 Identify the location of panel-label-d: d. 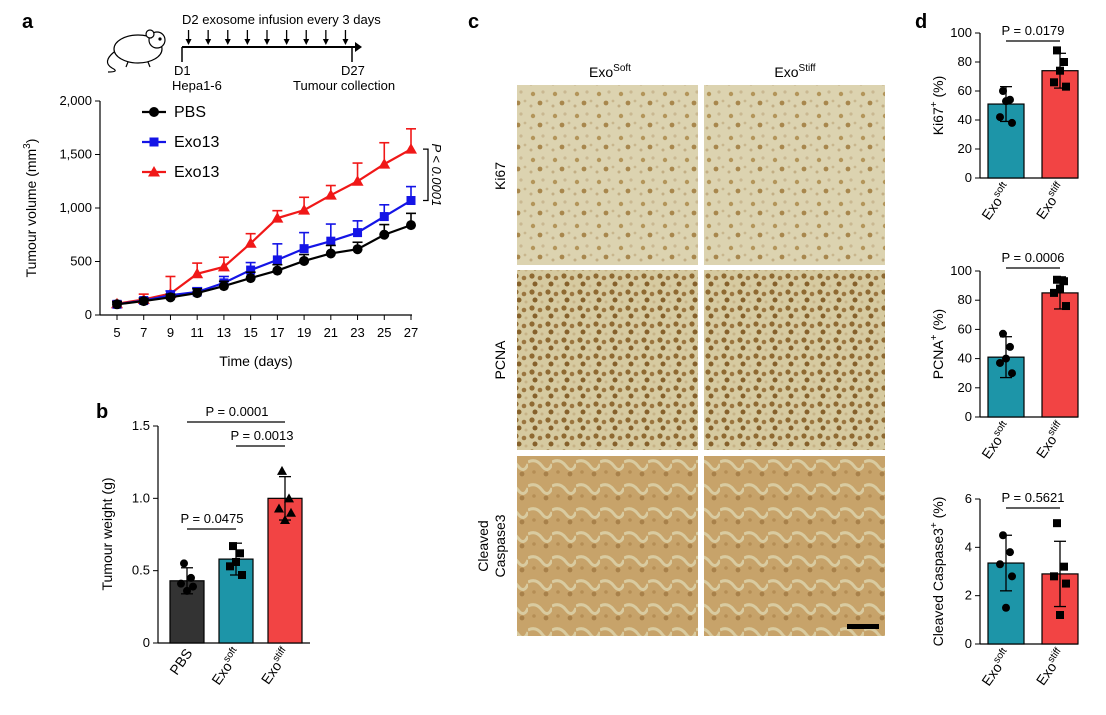
(921, 22).